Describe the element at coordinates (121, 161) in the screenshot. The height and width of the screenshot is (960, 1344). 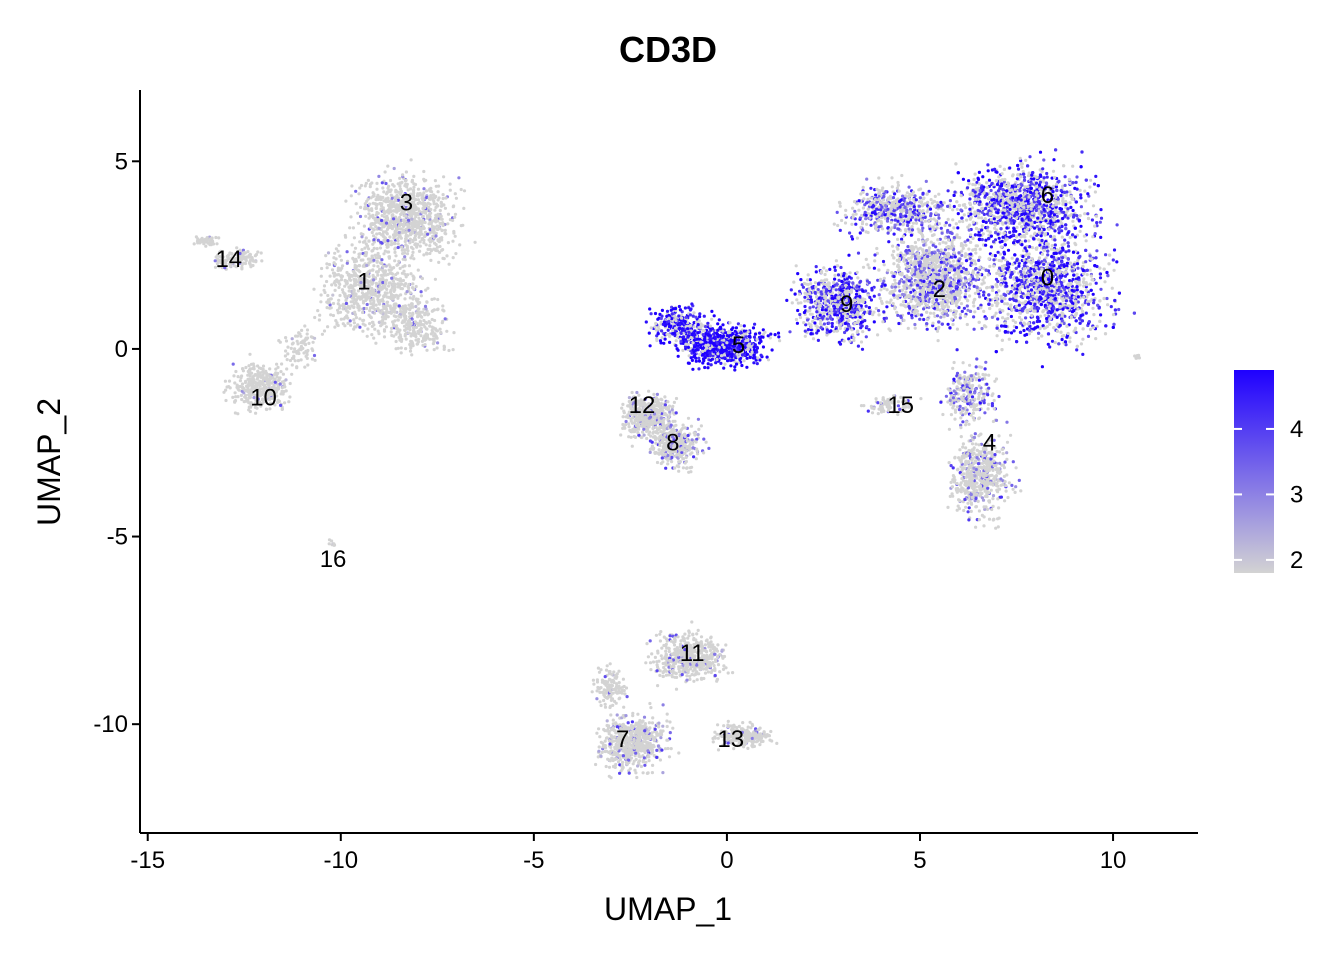
I see `y-tick-label: 5` at that location.